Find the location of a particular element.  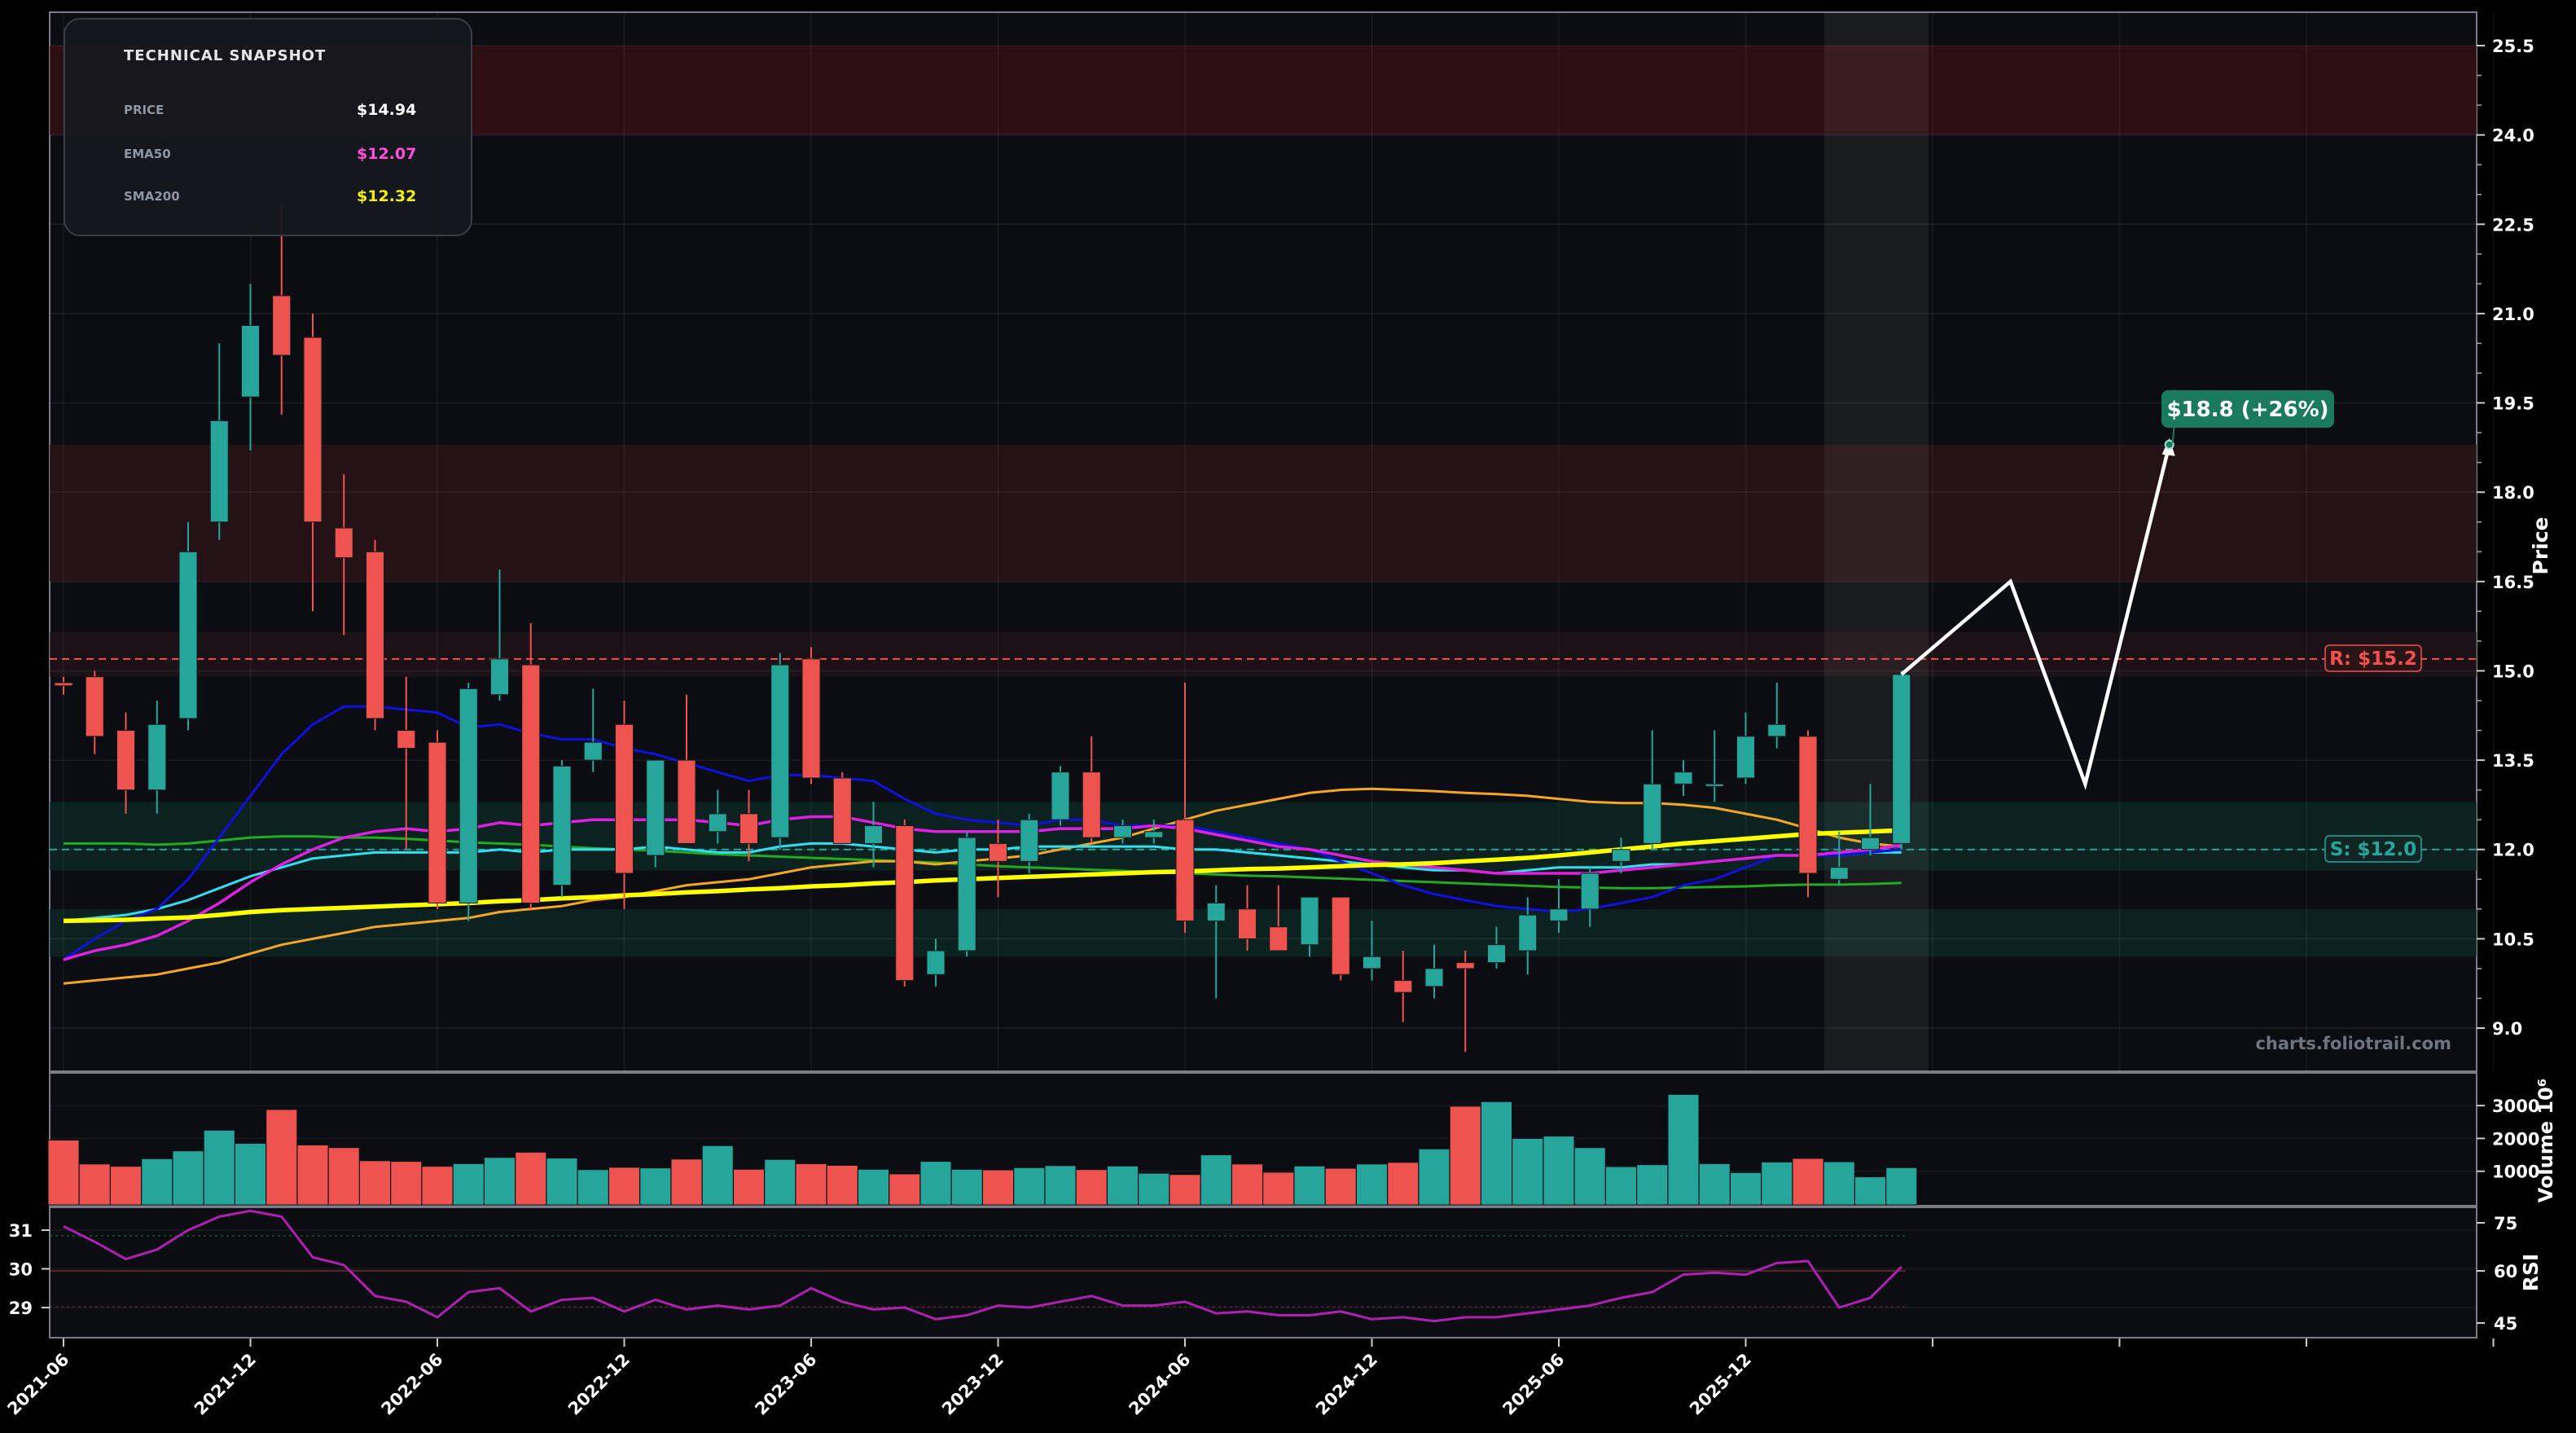

projection-line is located at coordinates (2035, 617).